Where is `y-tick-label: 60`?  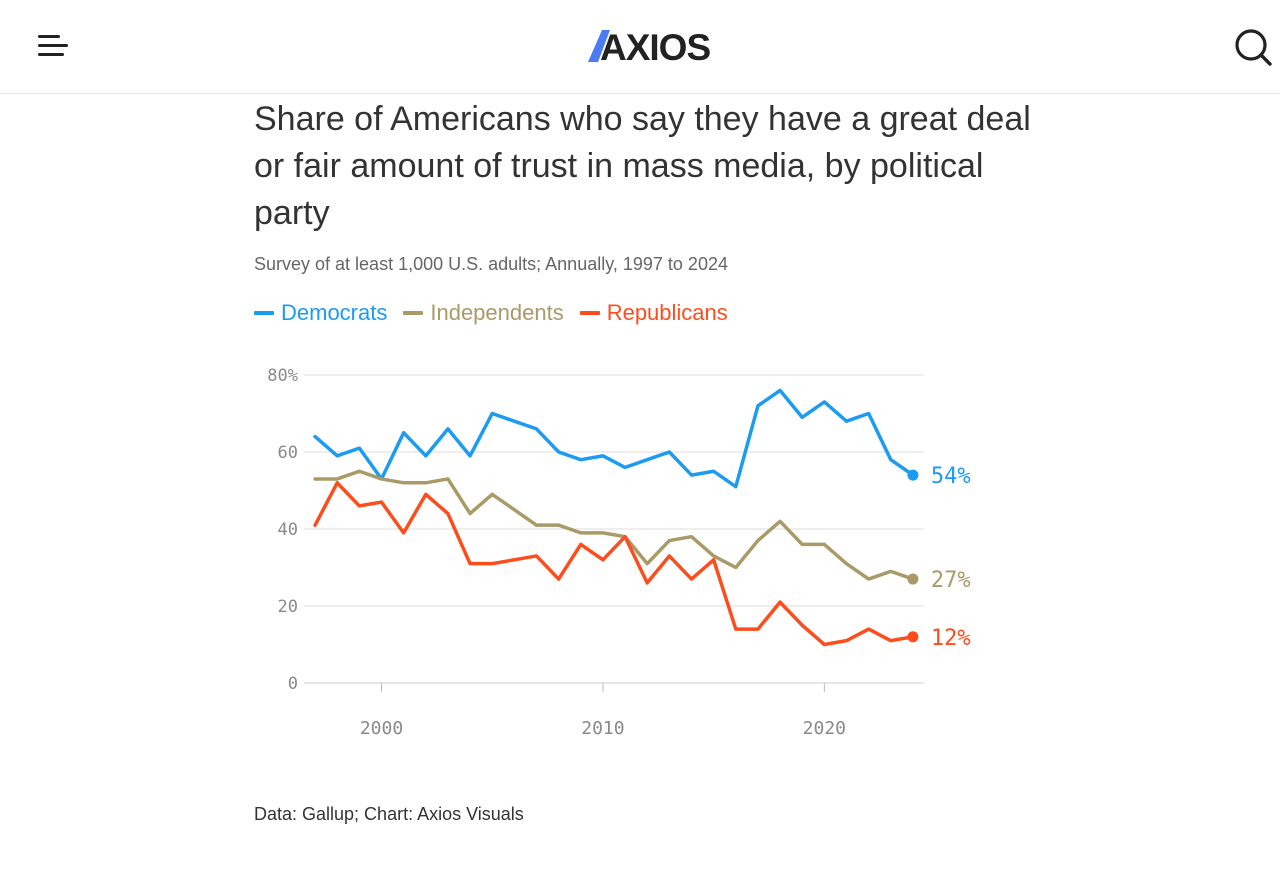
y-tick-label: 60 is located at coordinates (288, 453).